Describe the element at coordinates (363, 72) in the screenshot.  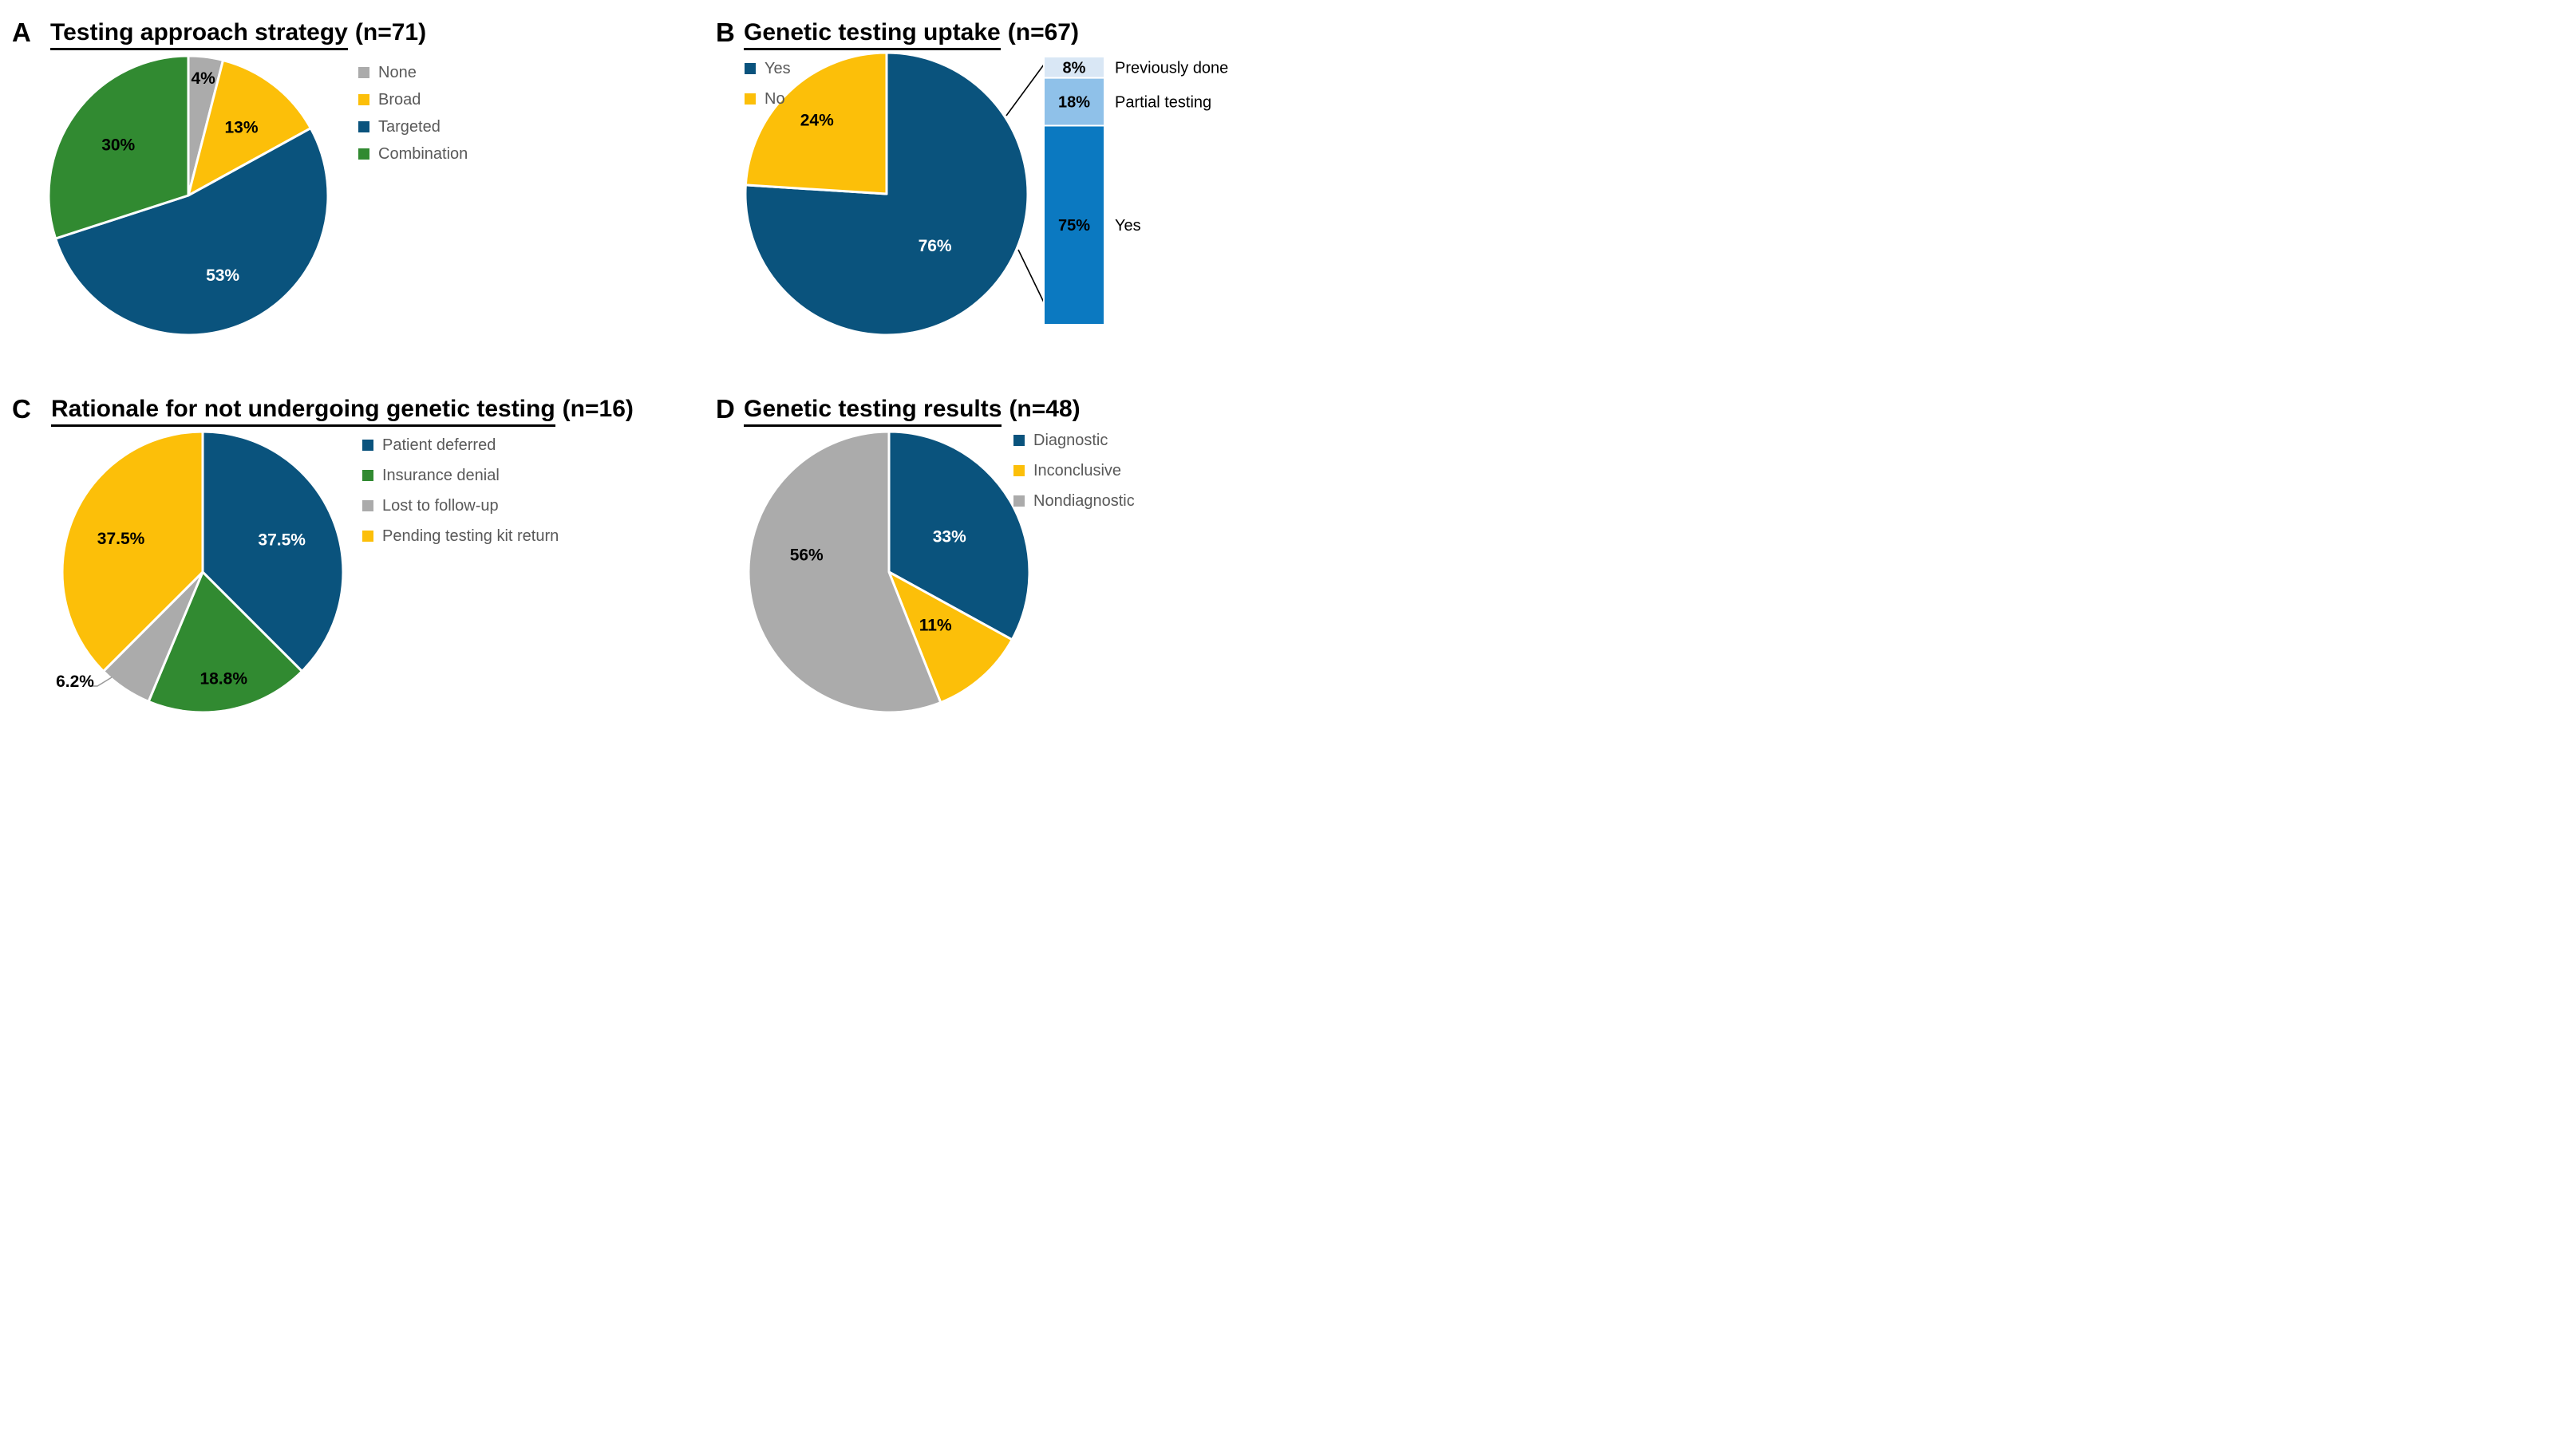
I see `legend-a-swatch-none` at that location.